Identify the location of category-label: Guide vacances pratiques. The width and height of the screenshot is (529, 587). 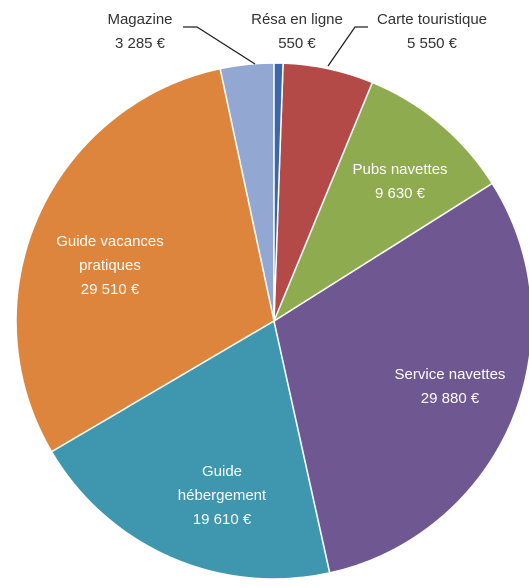
(110, 253).